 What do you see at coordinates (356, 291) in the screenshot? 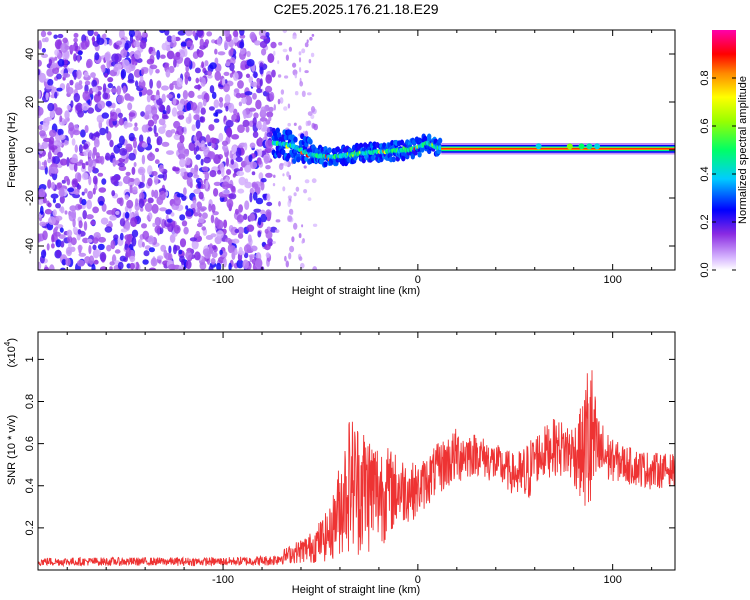
I see `spectrogram-xlabel: Height of straight line (km)` at bounding box center [356, 291].